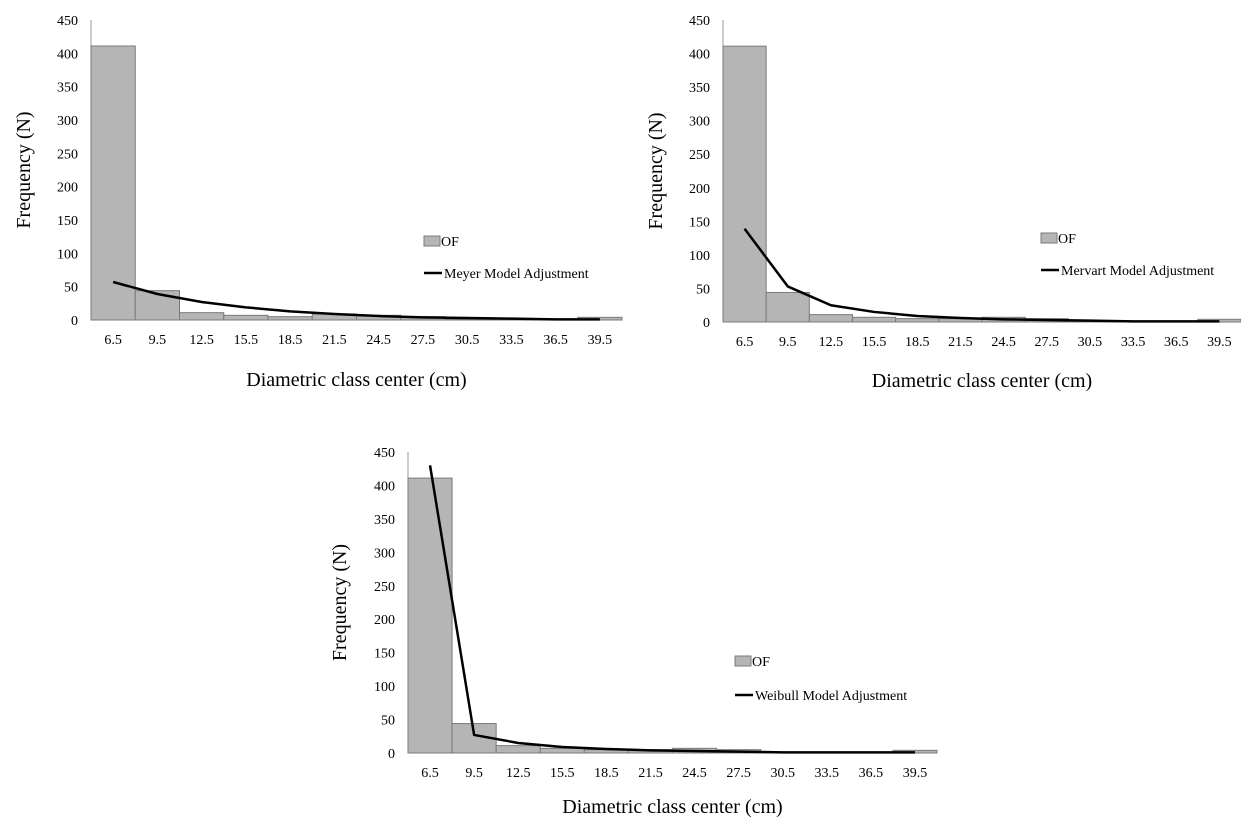  Describe the element at coordinates (1127, 255) in the screenshot. I see `legend: OF Mervart Model Adjustment` at that location.